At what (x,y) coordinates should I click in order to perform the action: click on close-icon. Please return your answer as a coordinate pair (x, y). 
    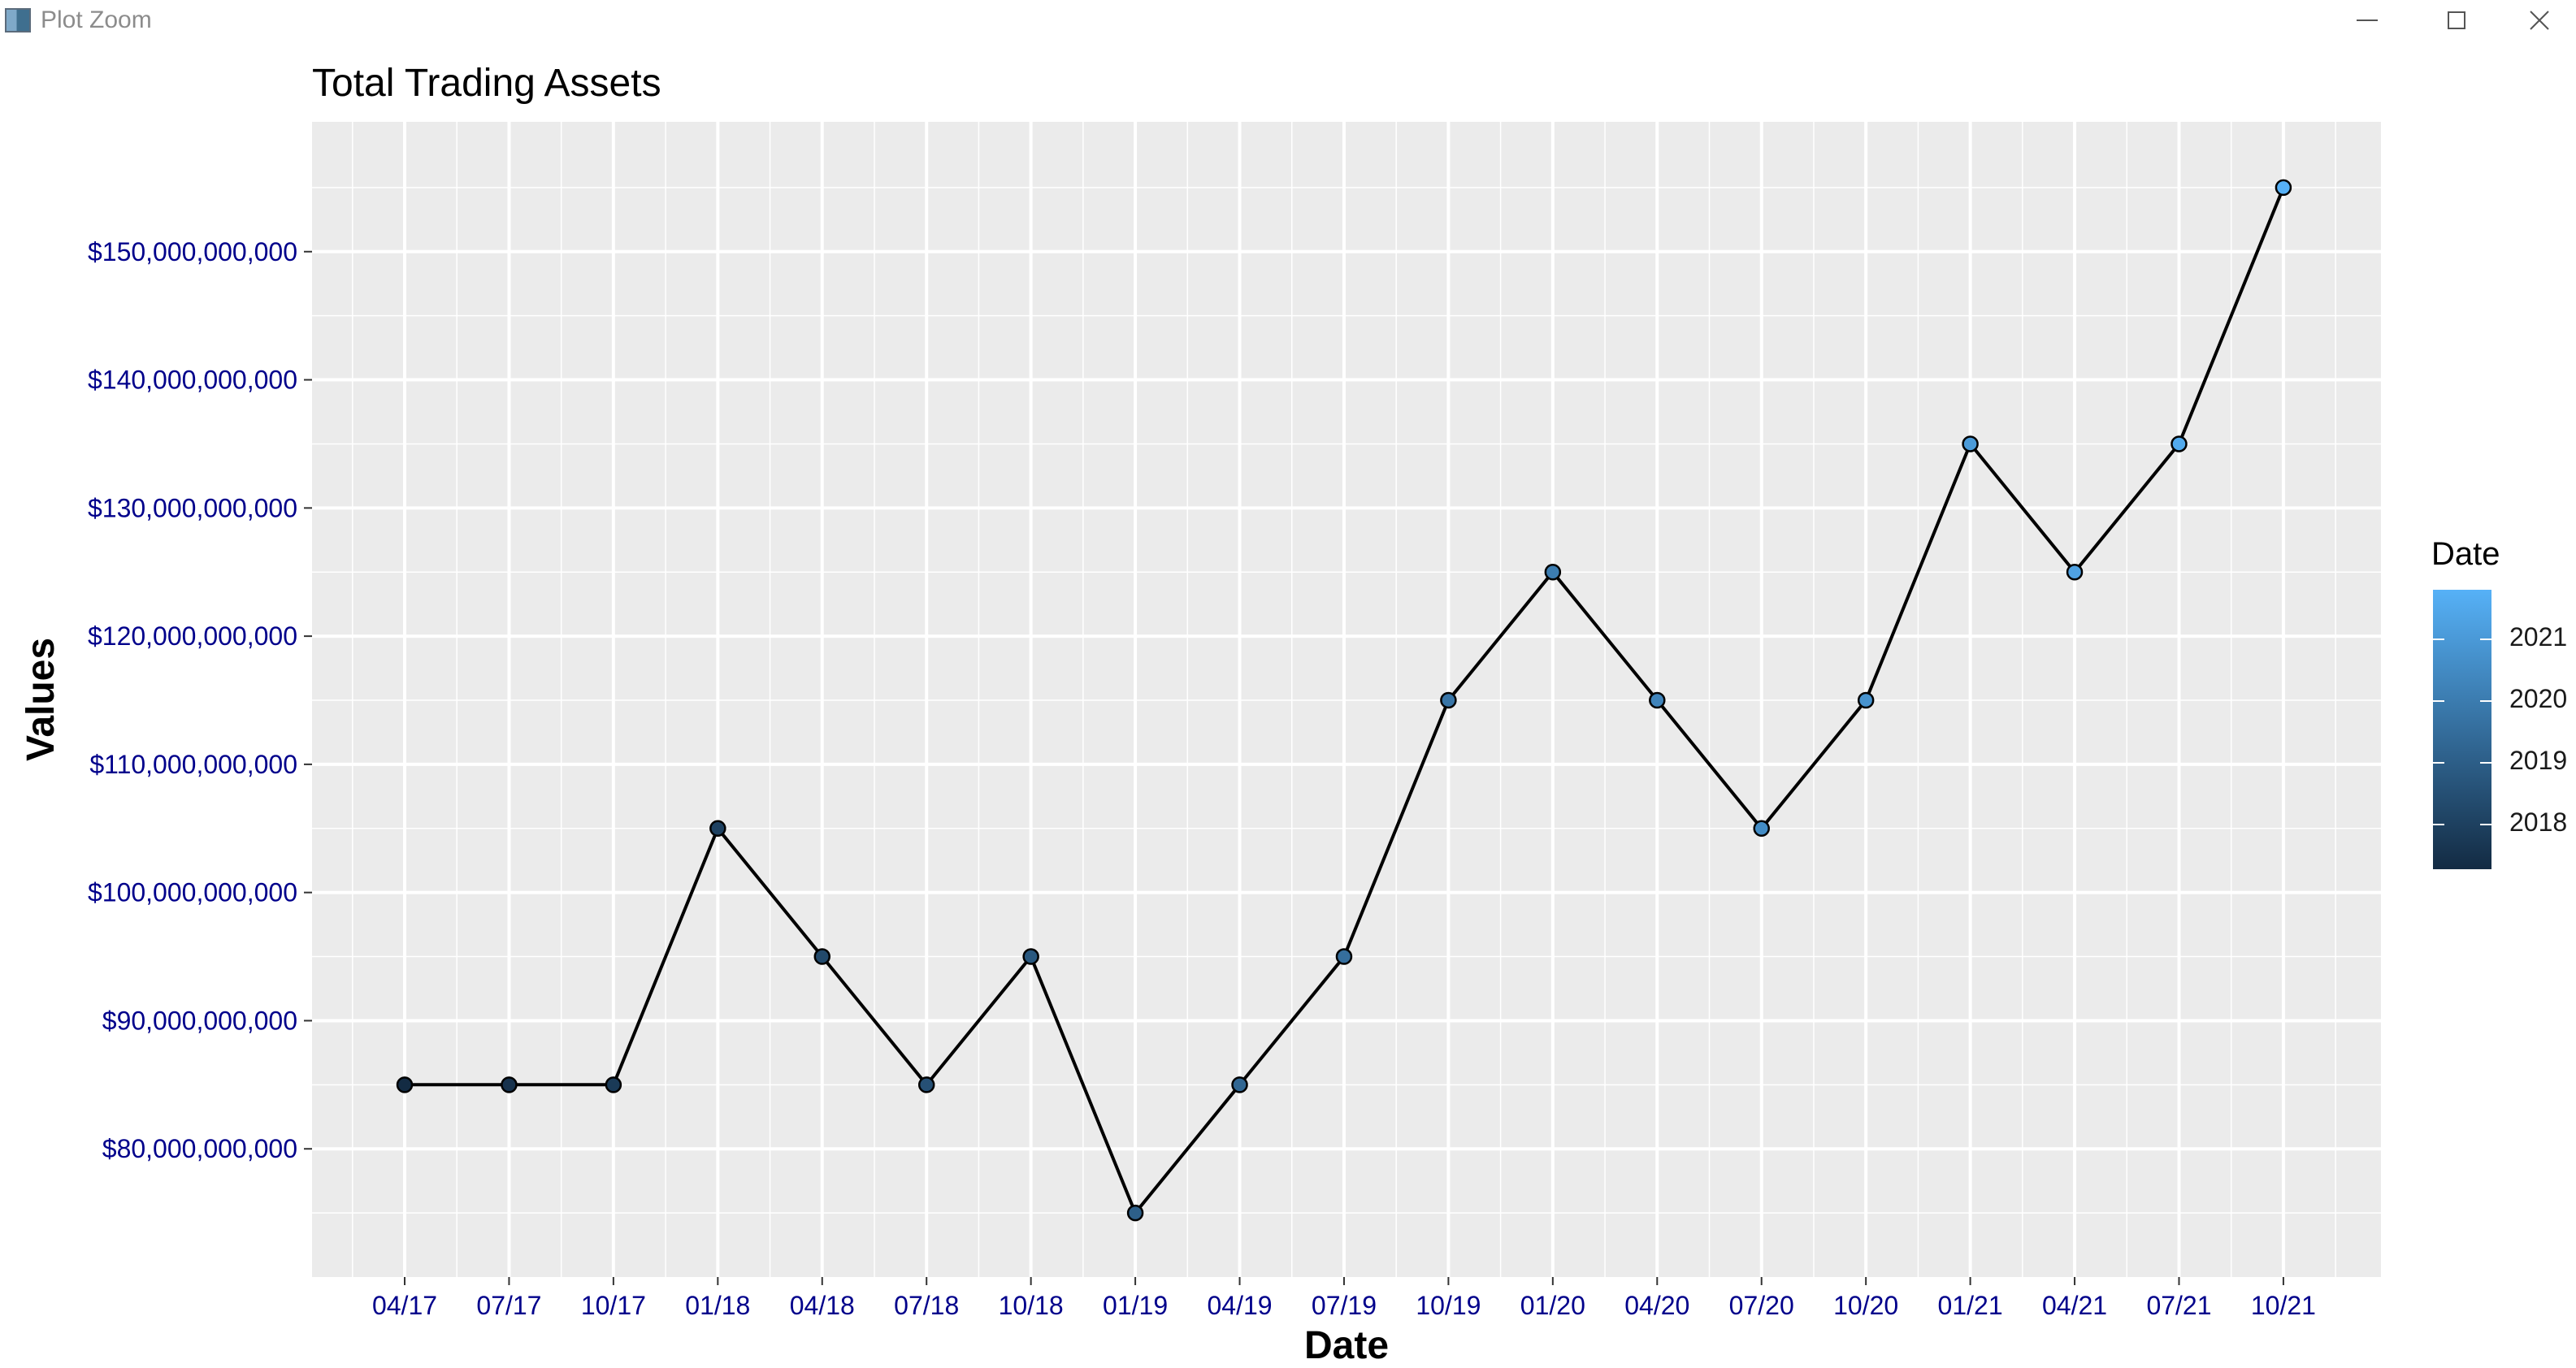
    Looking at the image, I should click on (2539, 20).